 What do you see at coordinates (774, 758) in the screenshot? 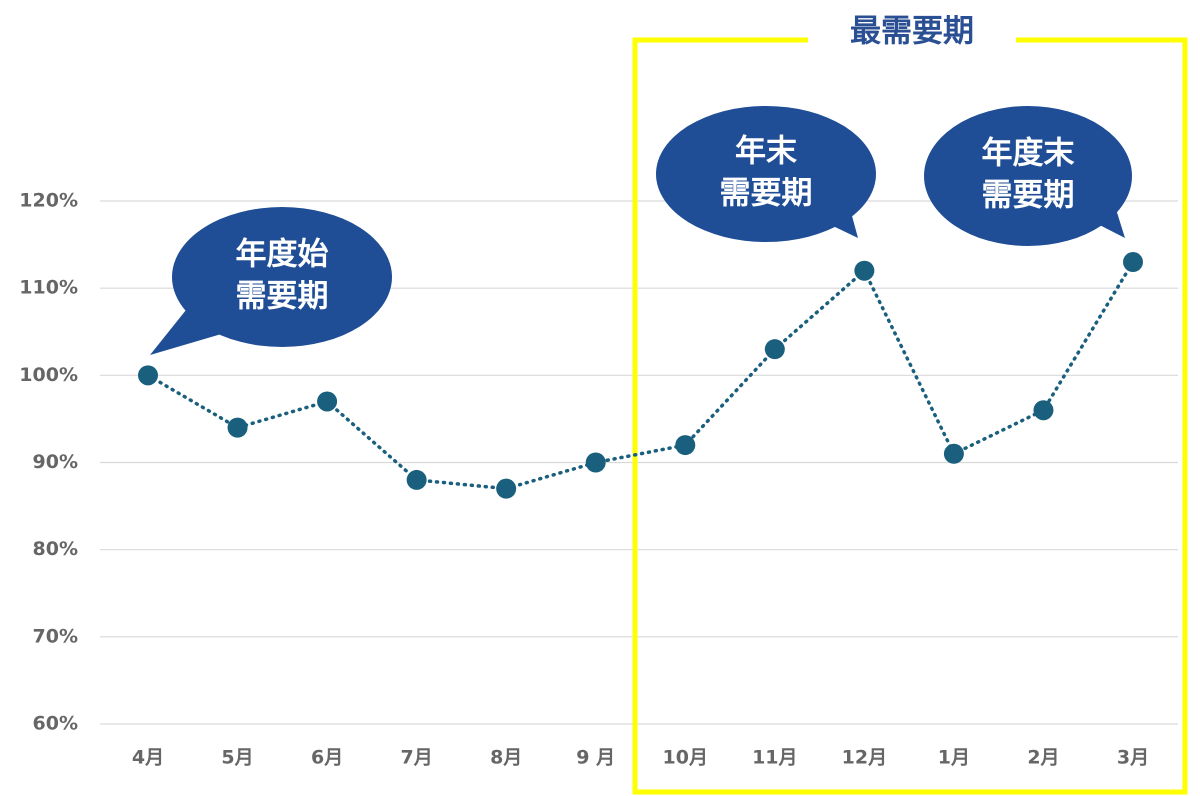
I see `x-tick-label: 11月` at bounding box center [774, 758].